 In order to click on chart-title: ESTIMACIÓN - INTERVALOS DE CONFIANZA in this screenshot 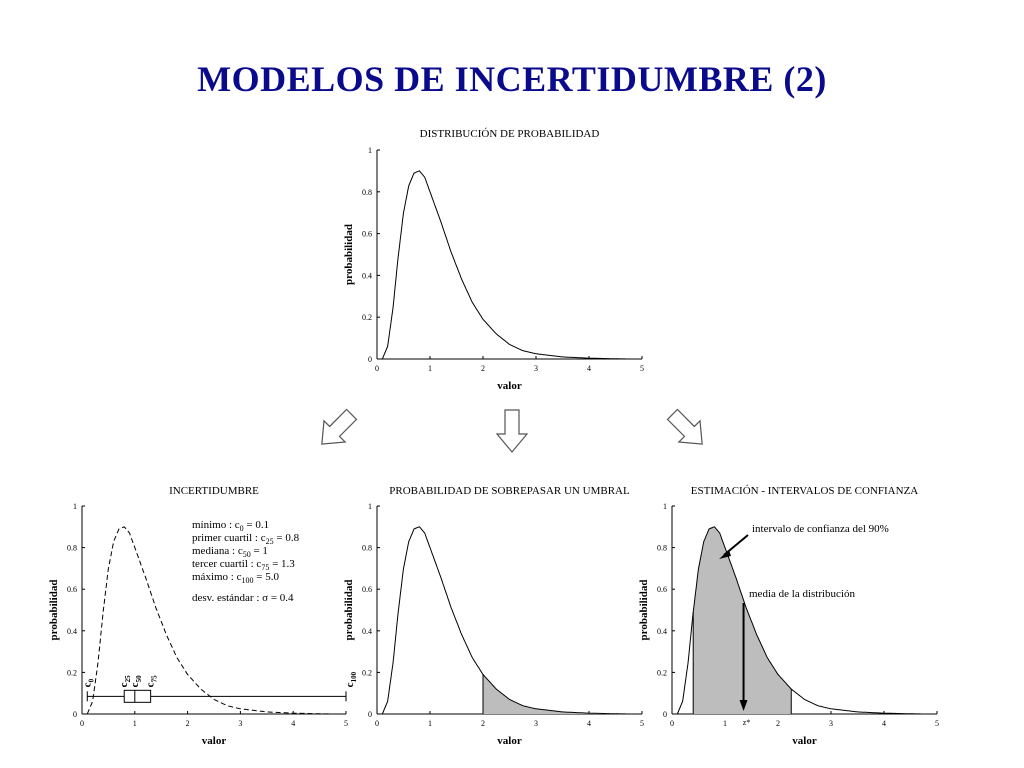, I will do `click(805, 491)`.